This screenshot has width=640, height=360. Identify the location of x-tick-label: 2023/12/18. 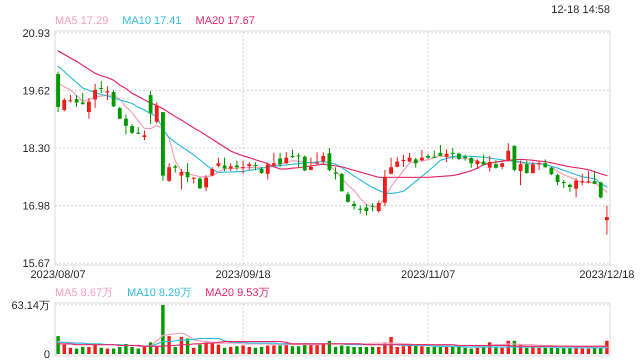
(606, 275).